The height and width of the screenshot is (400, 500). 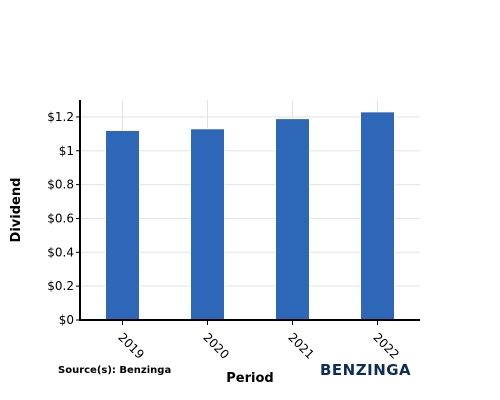 I want to click on y-tick-label: $1.2, so click(x=60, y=117).